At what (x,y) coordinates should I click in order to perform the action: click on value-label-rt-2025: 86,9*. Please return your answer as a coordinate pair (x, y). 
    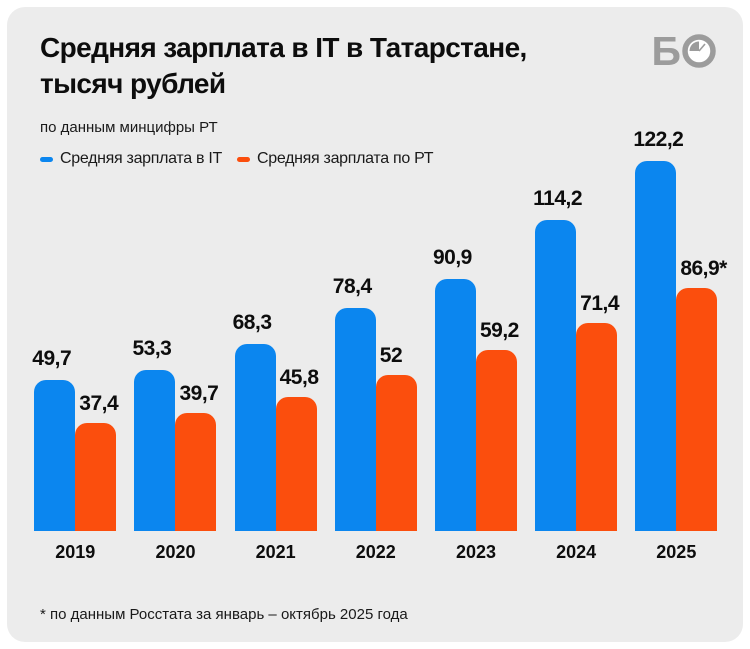
    Looking at the image, I should click on (703, 268).